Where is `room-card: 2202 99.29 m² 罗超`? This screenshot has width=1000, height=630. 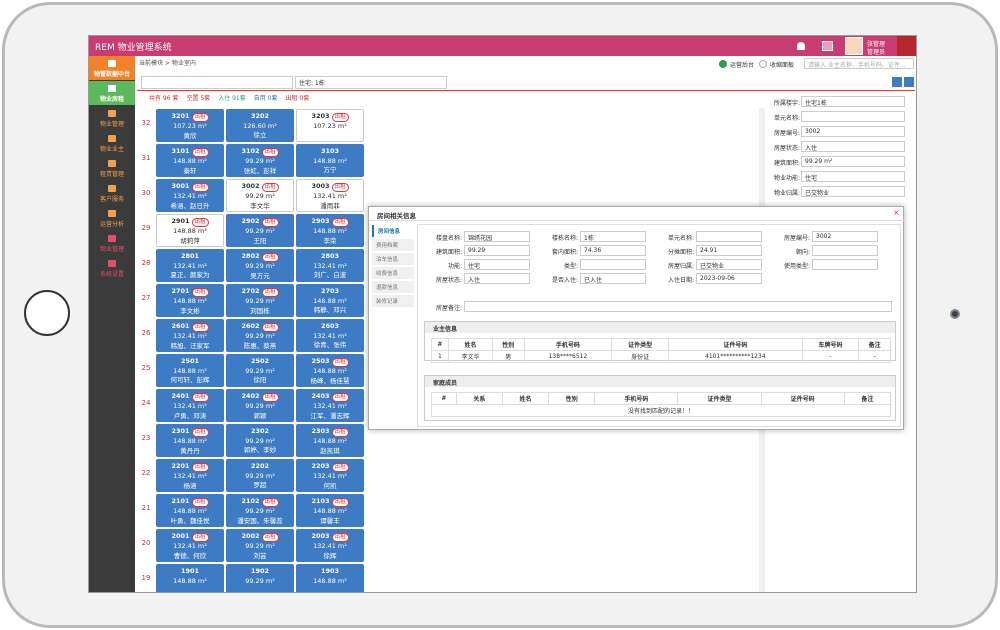 room-card: 2202 99.29 m² 罗超 is located at coordinates (260, 475).